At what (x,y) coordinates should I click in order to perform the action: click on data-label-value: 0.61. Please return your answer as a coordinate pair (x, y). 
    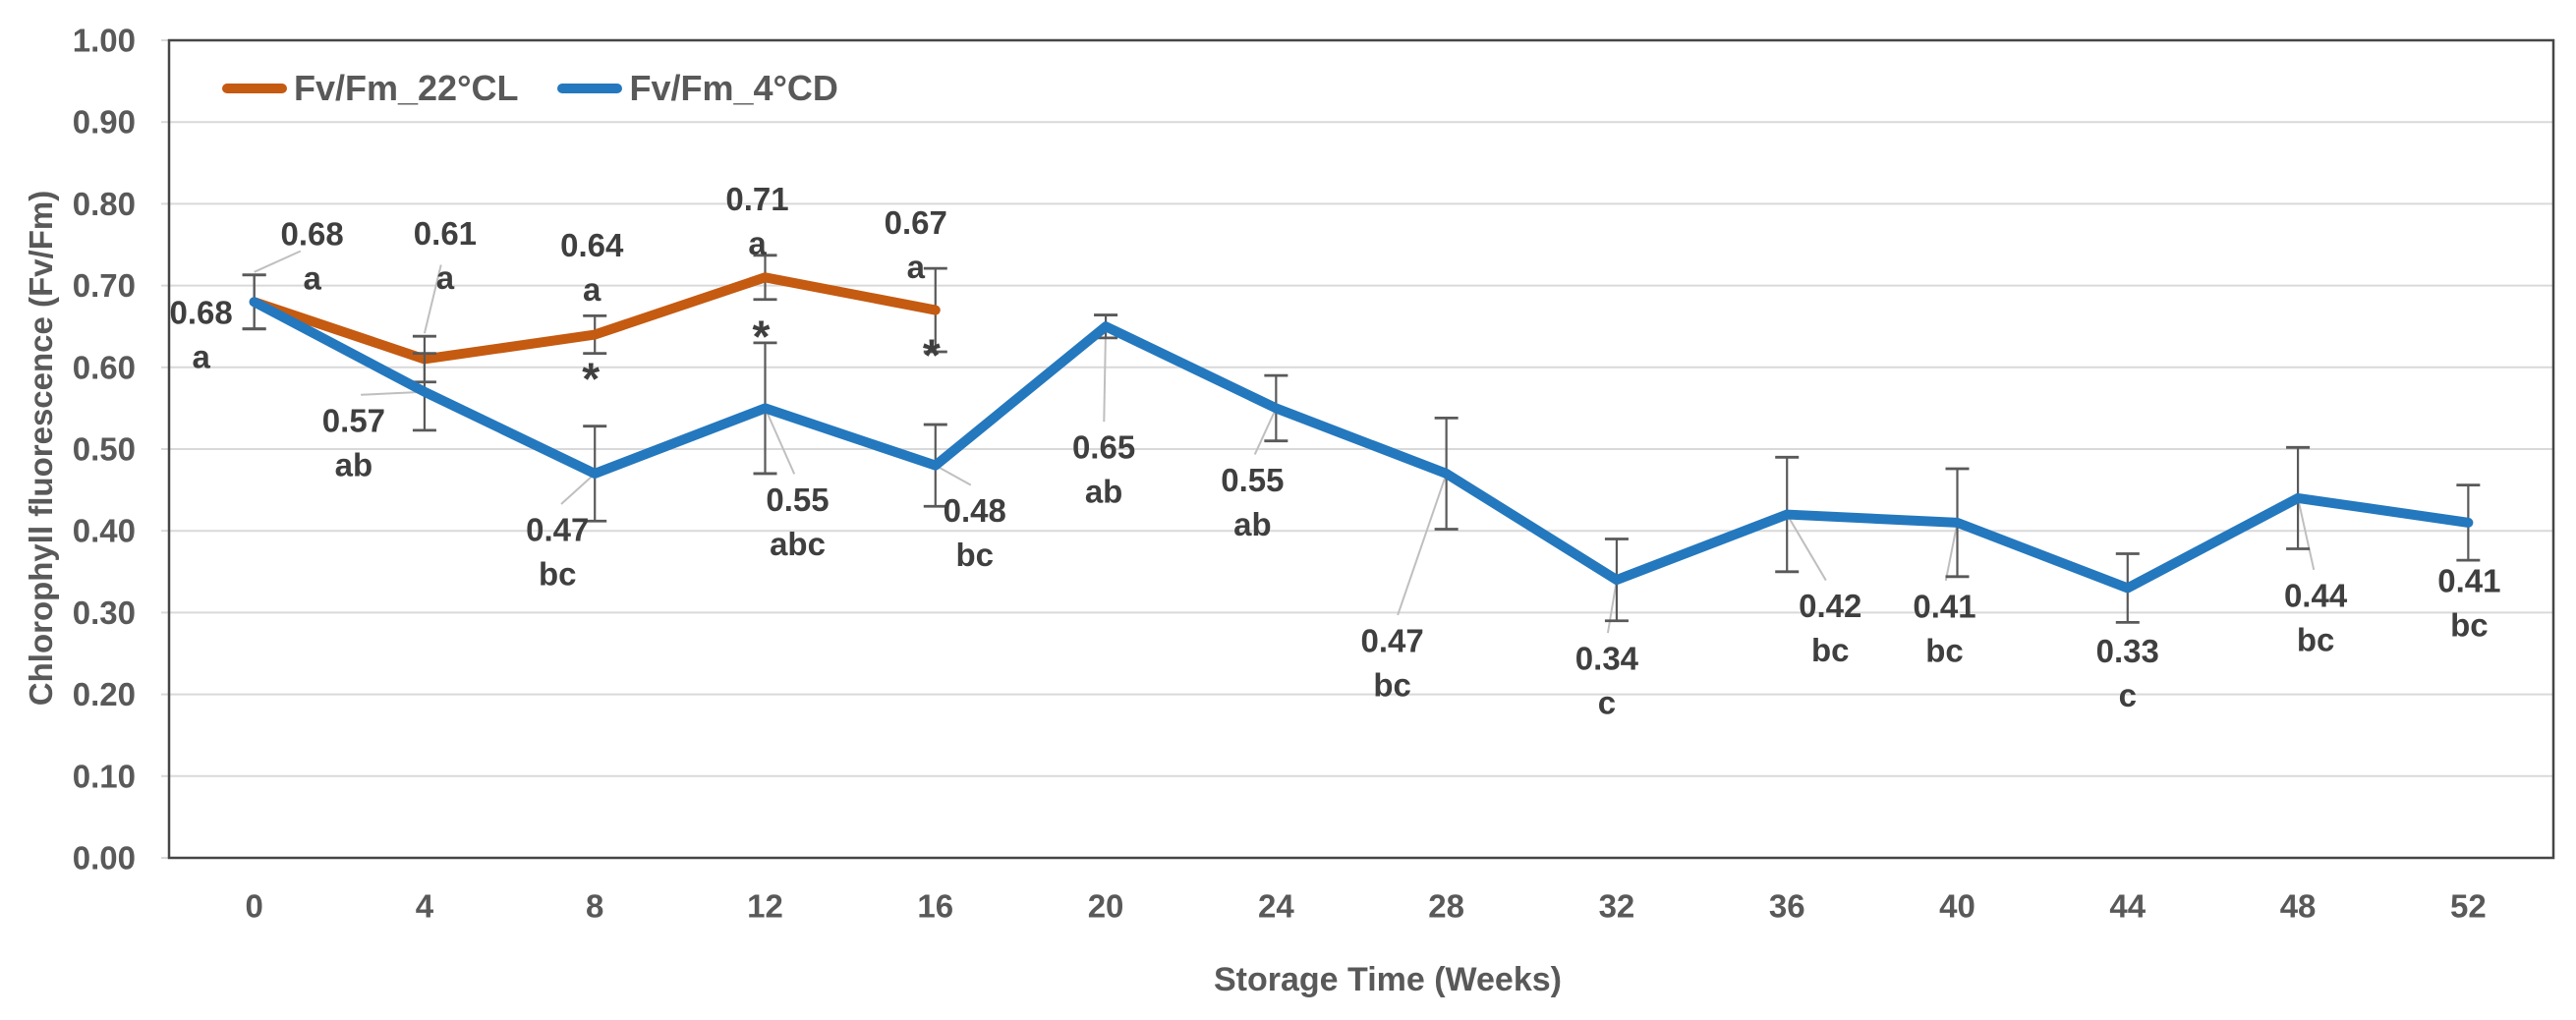
    Looking at the image, I should click on (446, 233).